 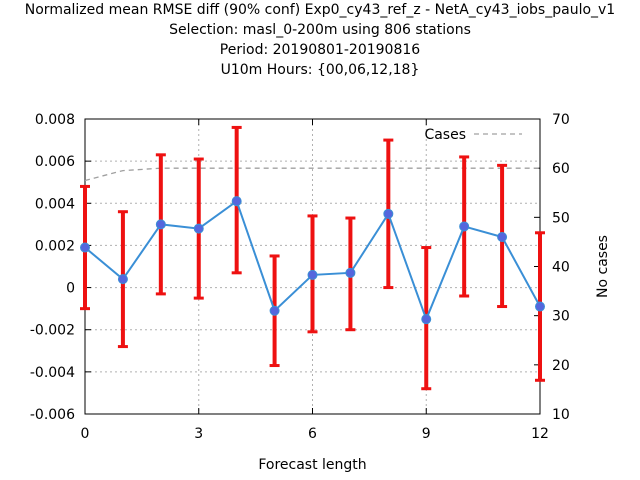 What do you see at coordinates (198, 434) in the screenshot?
I see `x-tick-label: 3` at bounding box center [198, 434].